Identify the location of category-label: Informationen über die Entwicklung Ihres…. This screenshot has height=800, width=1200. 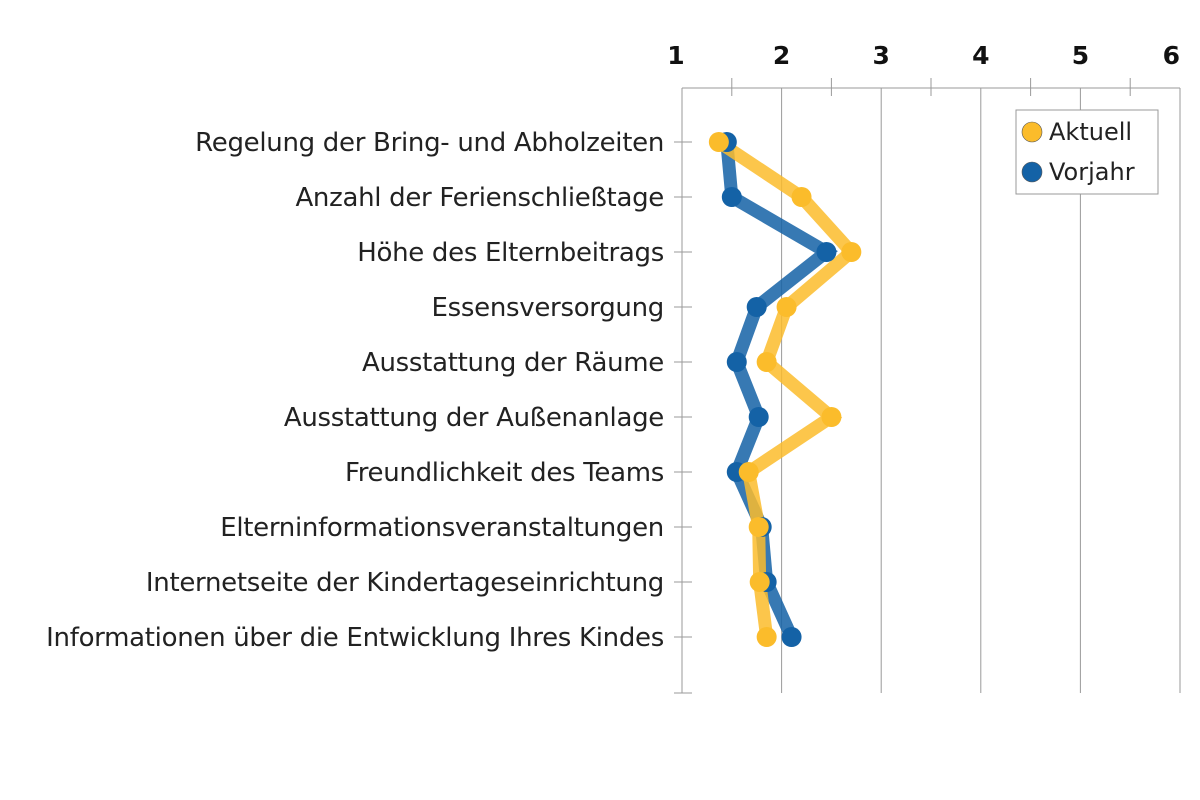
(355, 638).